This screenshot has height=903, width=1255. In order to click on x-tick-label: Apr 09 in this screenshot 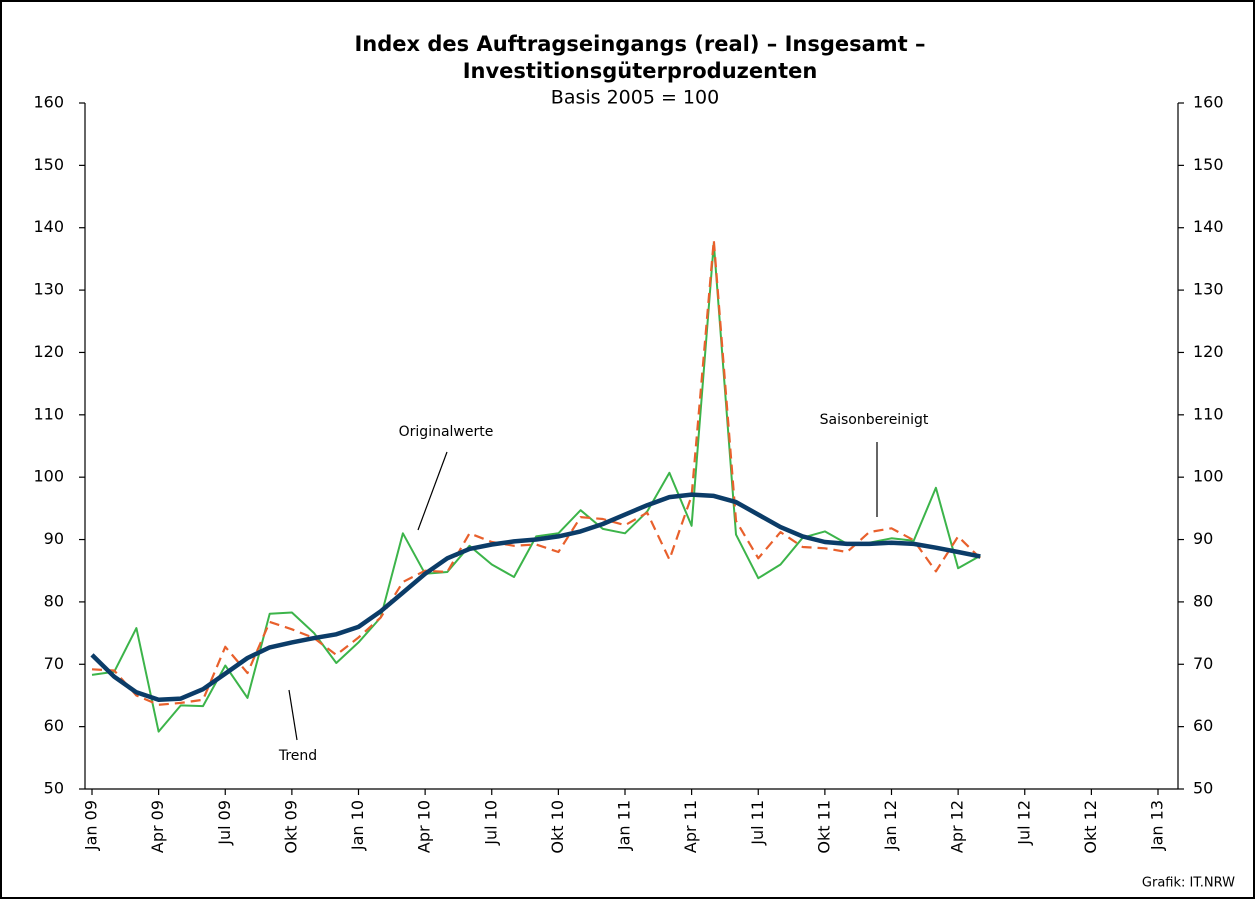, I will do `click(157, 826)`.